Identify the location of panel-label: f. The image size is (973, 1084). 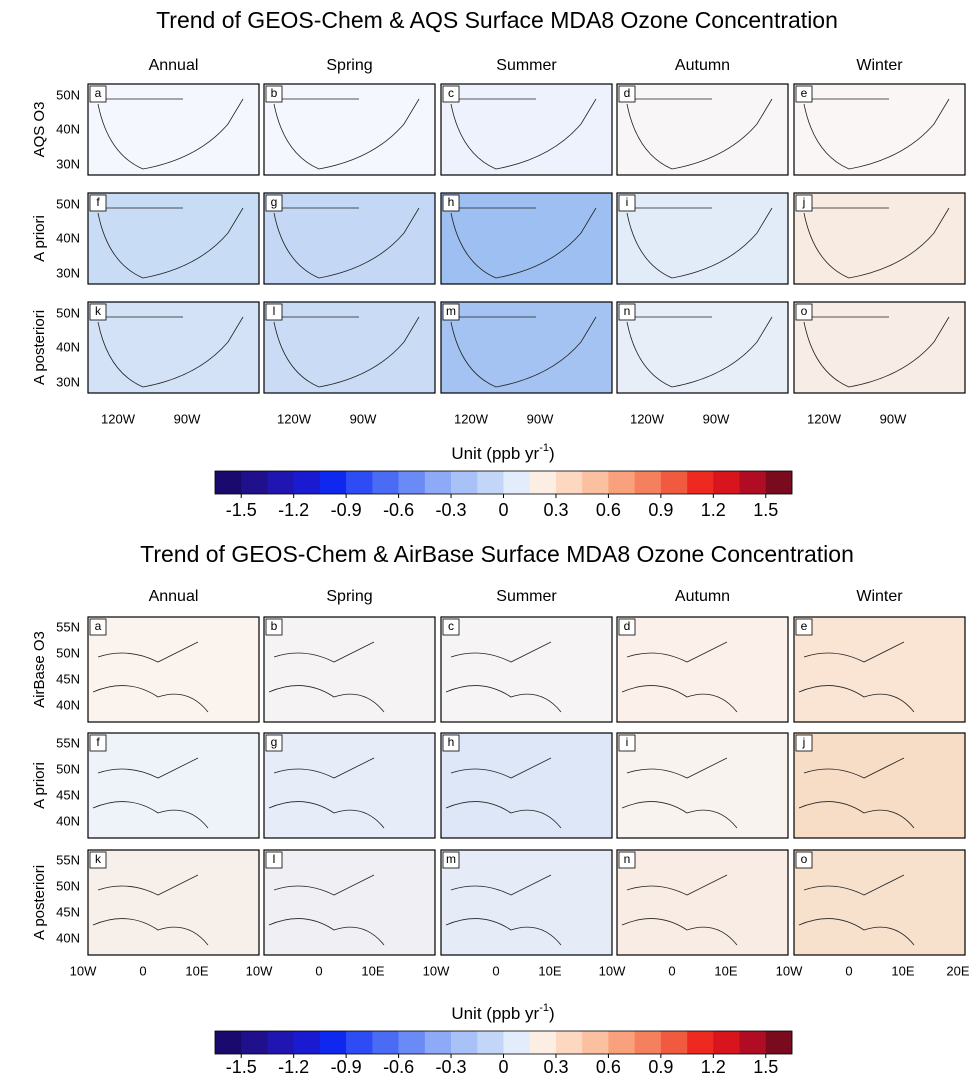
(98, 742).